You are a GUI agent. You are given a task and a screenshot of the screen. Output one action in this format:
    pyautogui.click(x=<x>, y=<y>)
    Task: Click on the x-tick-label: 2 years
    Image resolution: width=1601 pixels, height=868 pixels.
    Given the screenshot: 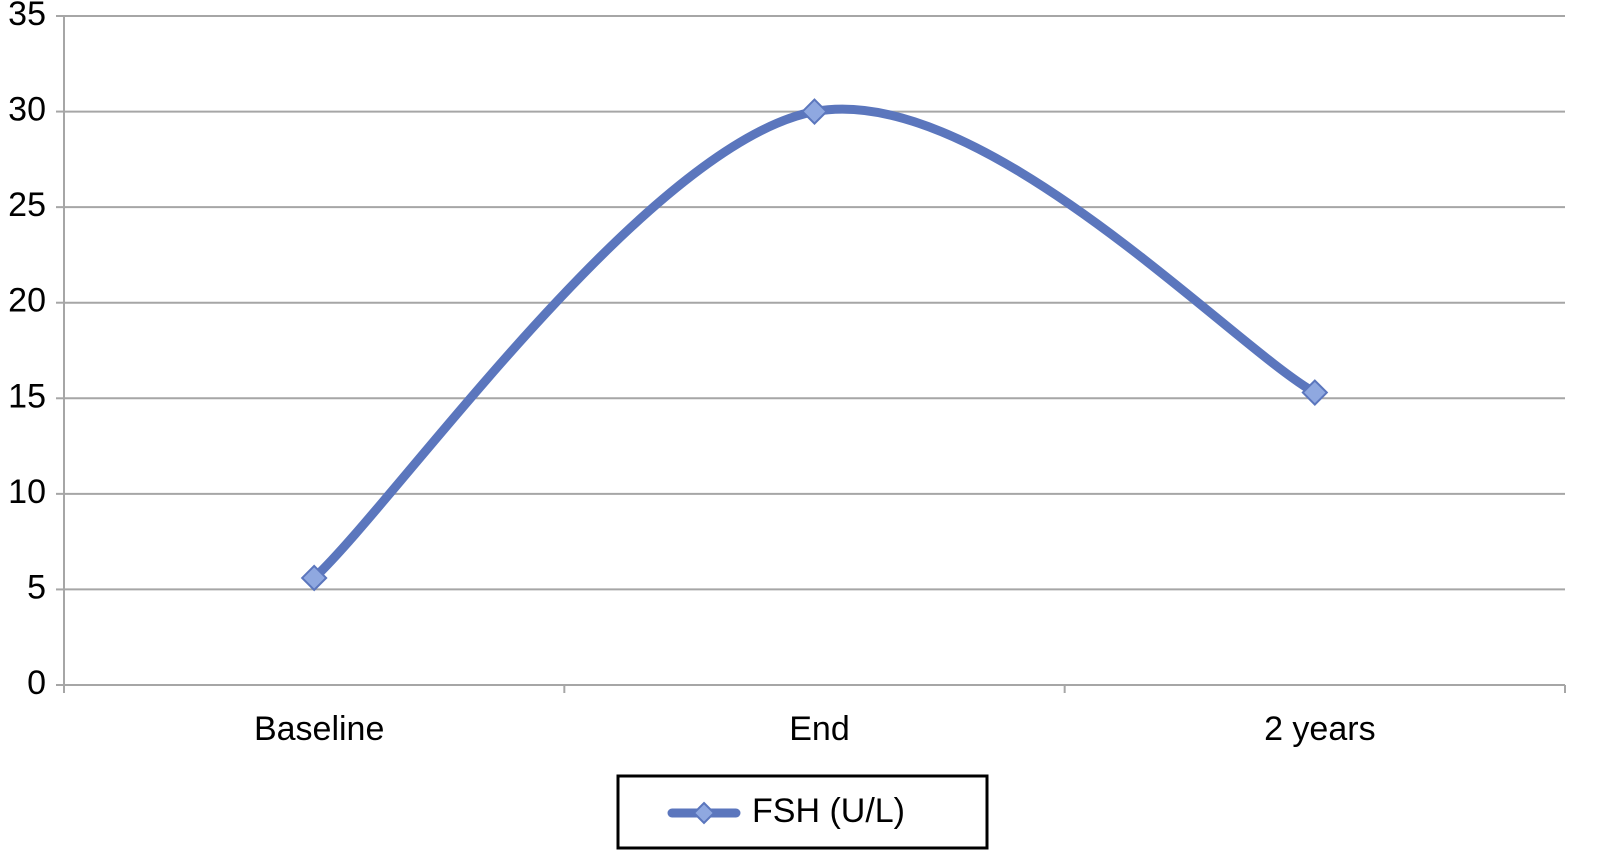 What is the action you would take?
    pyautogui.click(x=1320, y=729)
    